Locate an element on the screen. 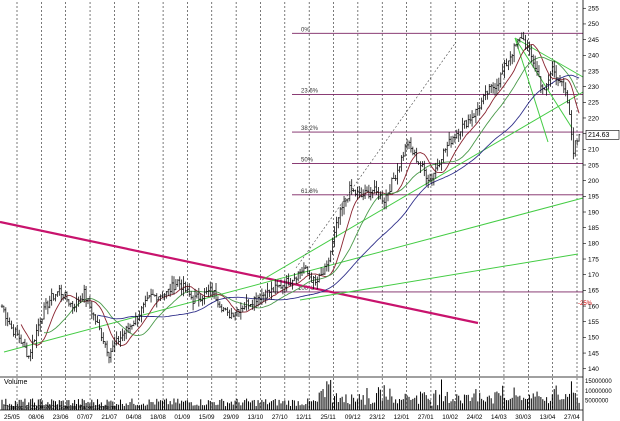 Image resolution: width=620 pixels, height=421 pixels. date-label: 01/09 is located at coordinates (182, 417).